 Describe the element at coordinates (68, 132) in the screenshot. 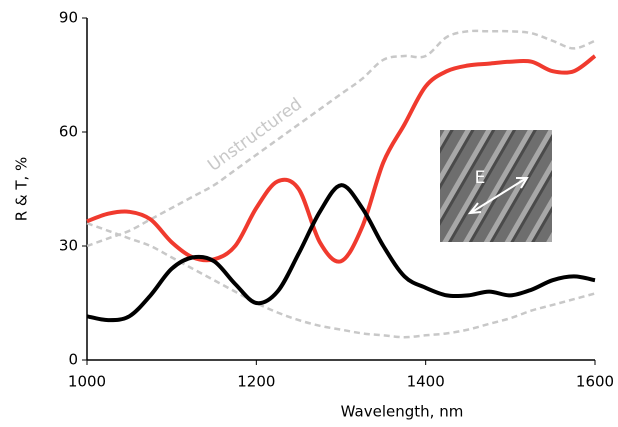

I see `y-tick-label: 60` at that location.